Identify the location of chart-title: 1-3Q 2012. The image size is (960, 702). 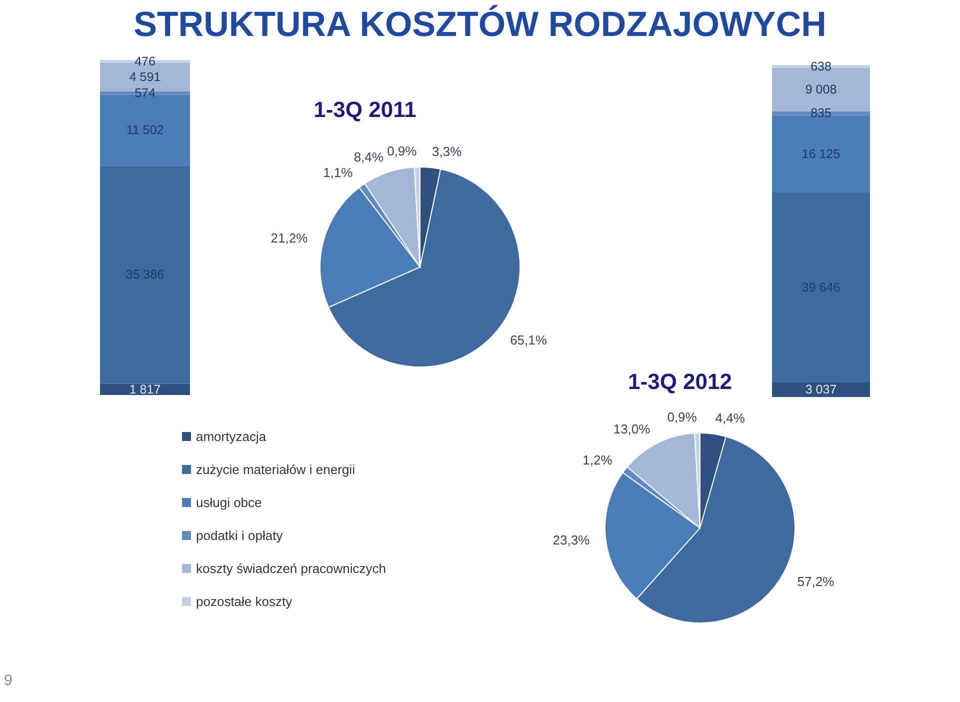
(680, 382).